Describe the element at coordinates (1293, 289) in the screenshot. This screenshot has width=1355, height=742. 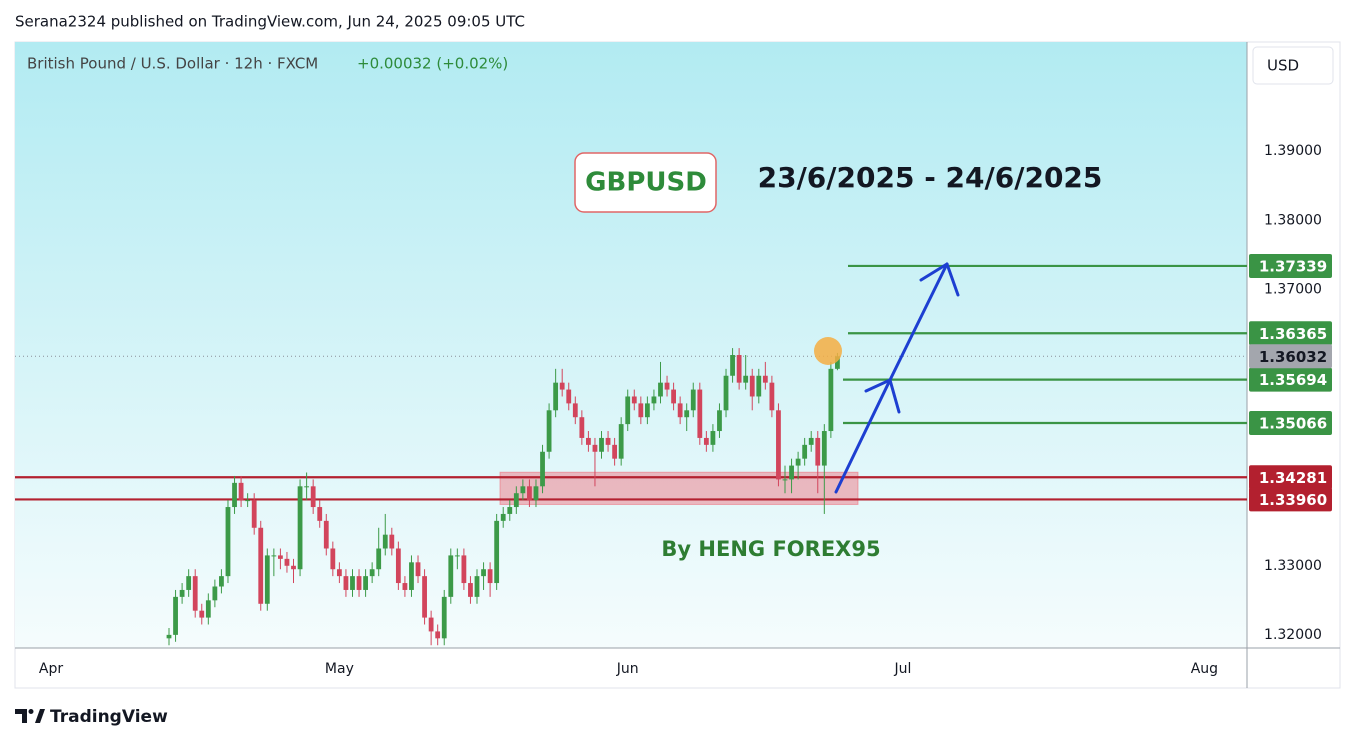
I see `y-tick-label: 1.37000` at that location.